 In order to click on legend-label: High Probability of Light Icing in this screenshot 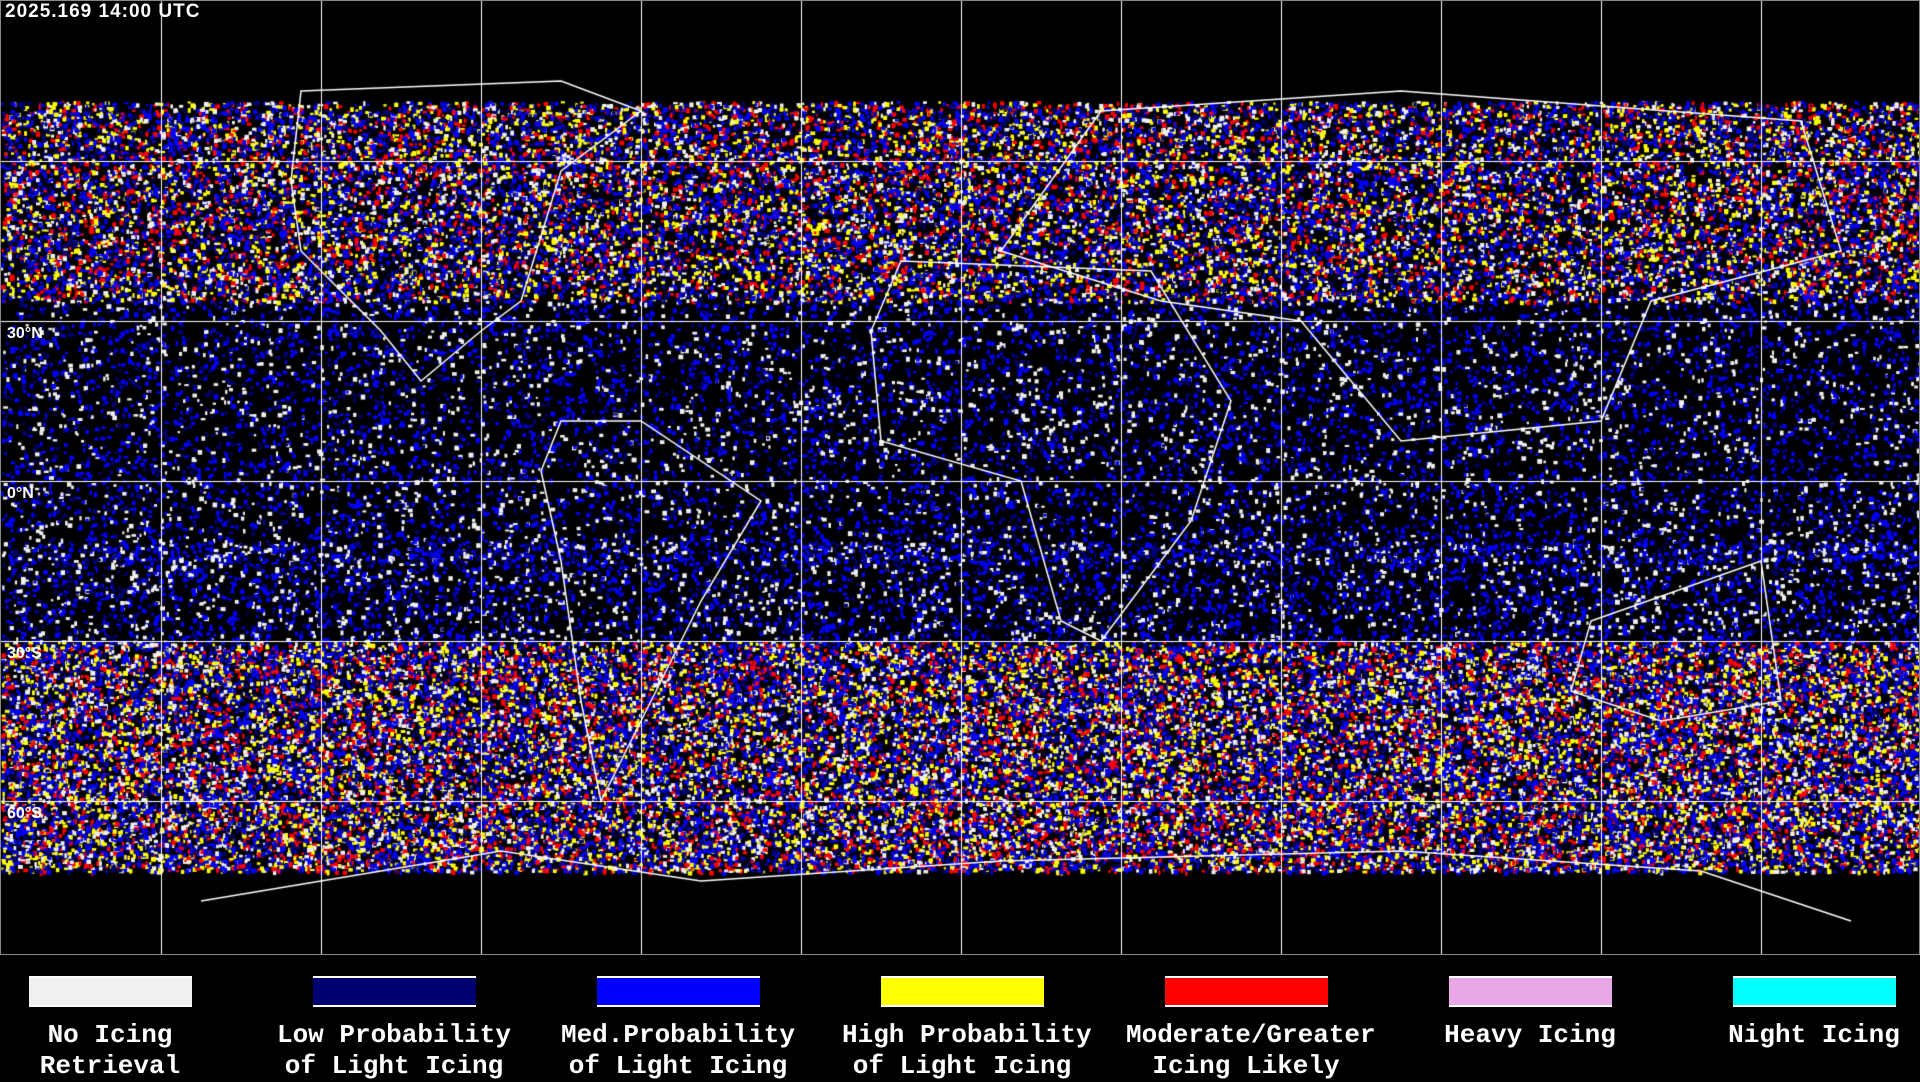, I will do `click(967, 1050)`.